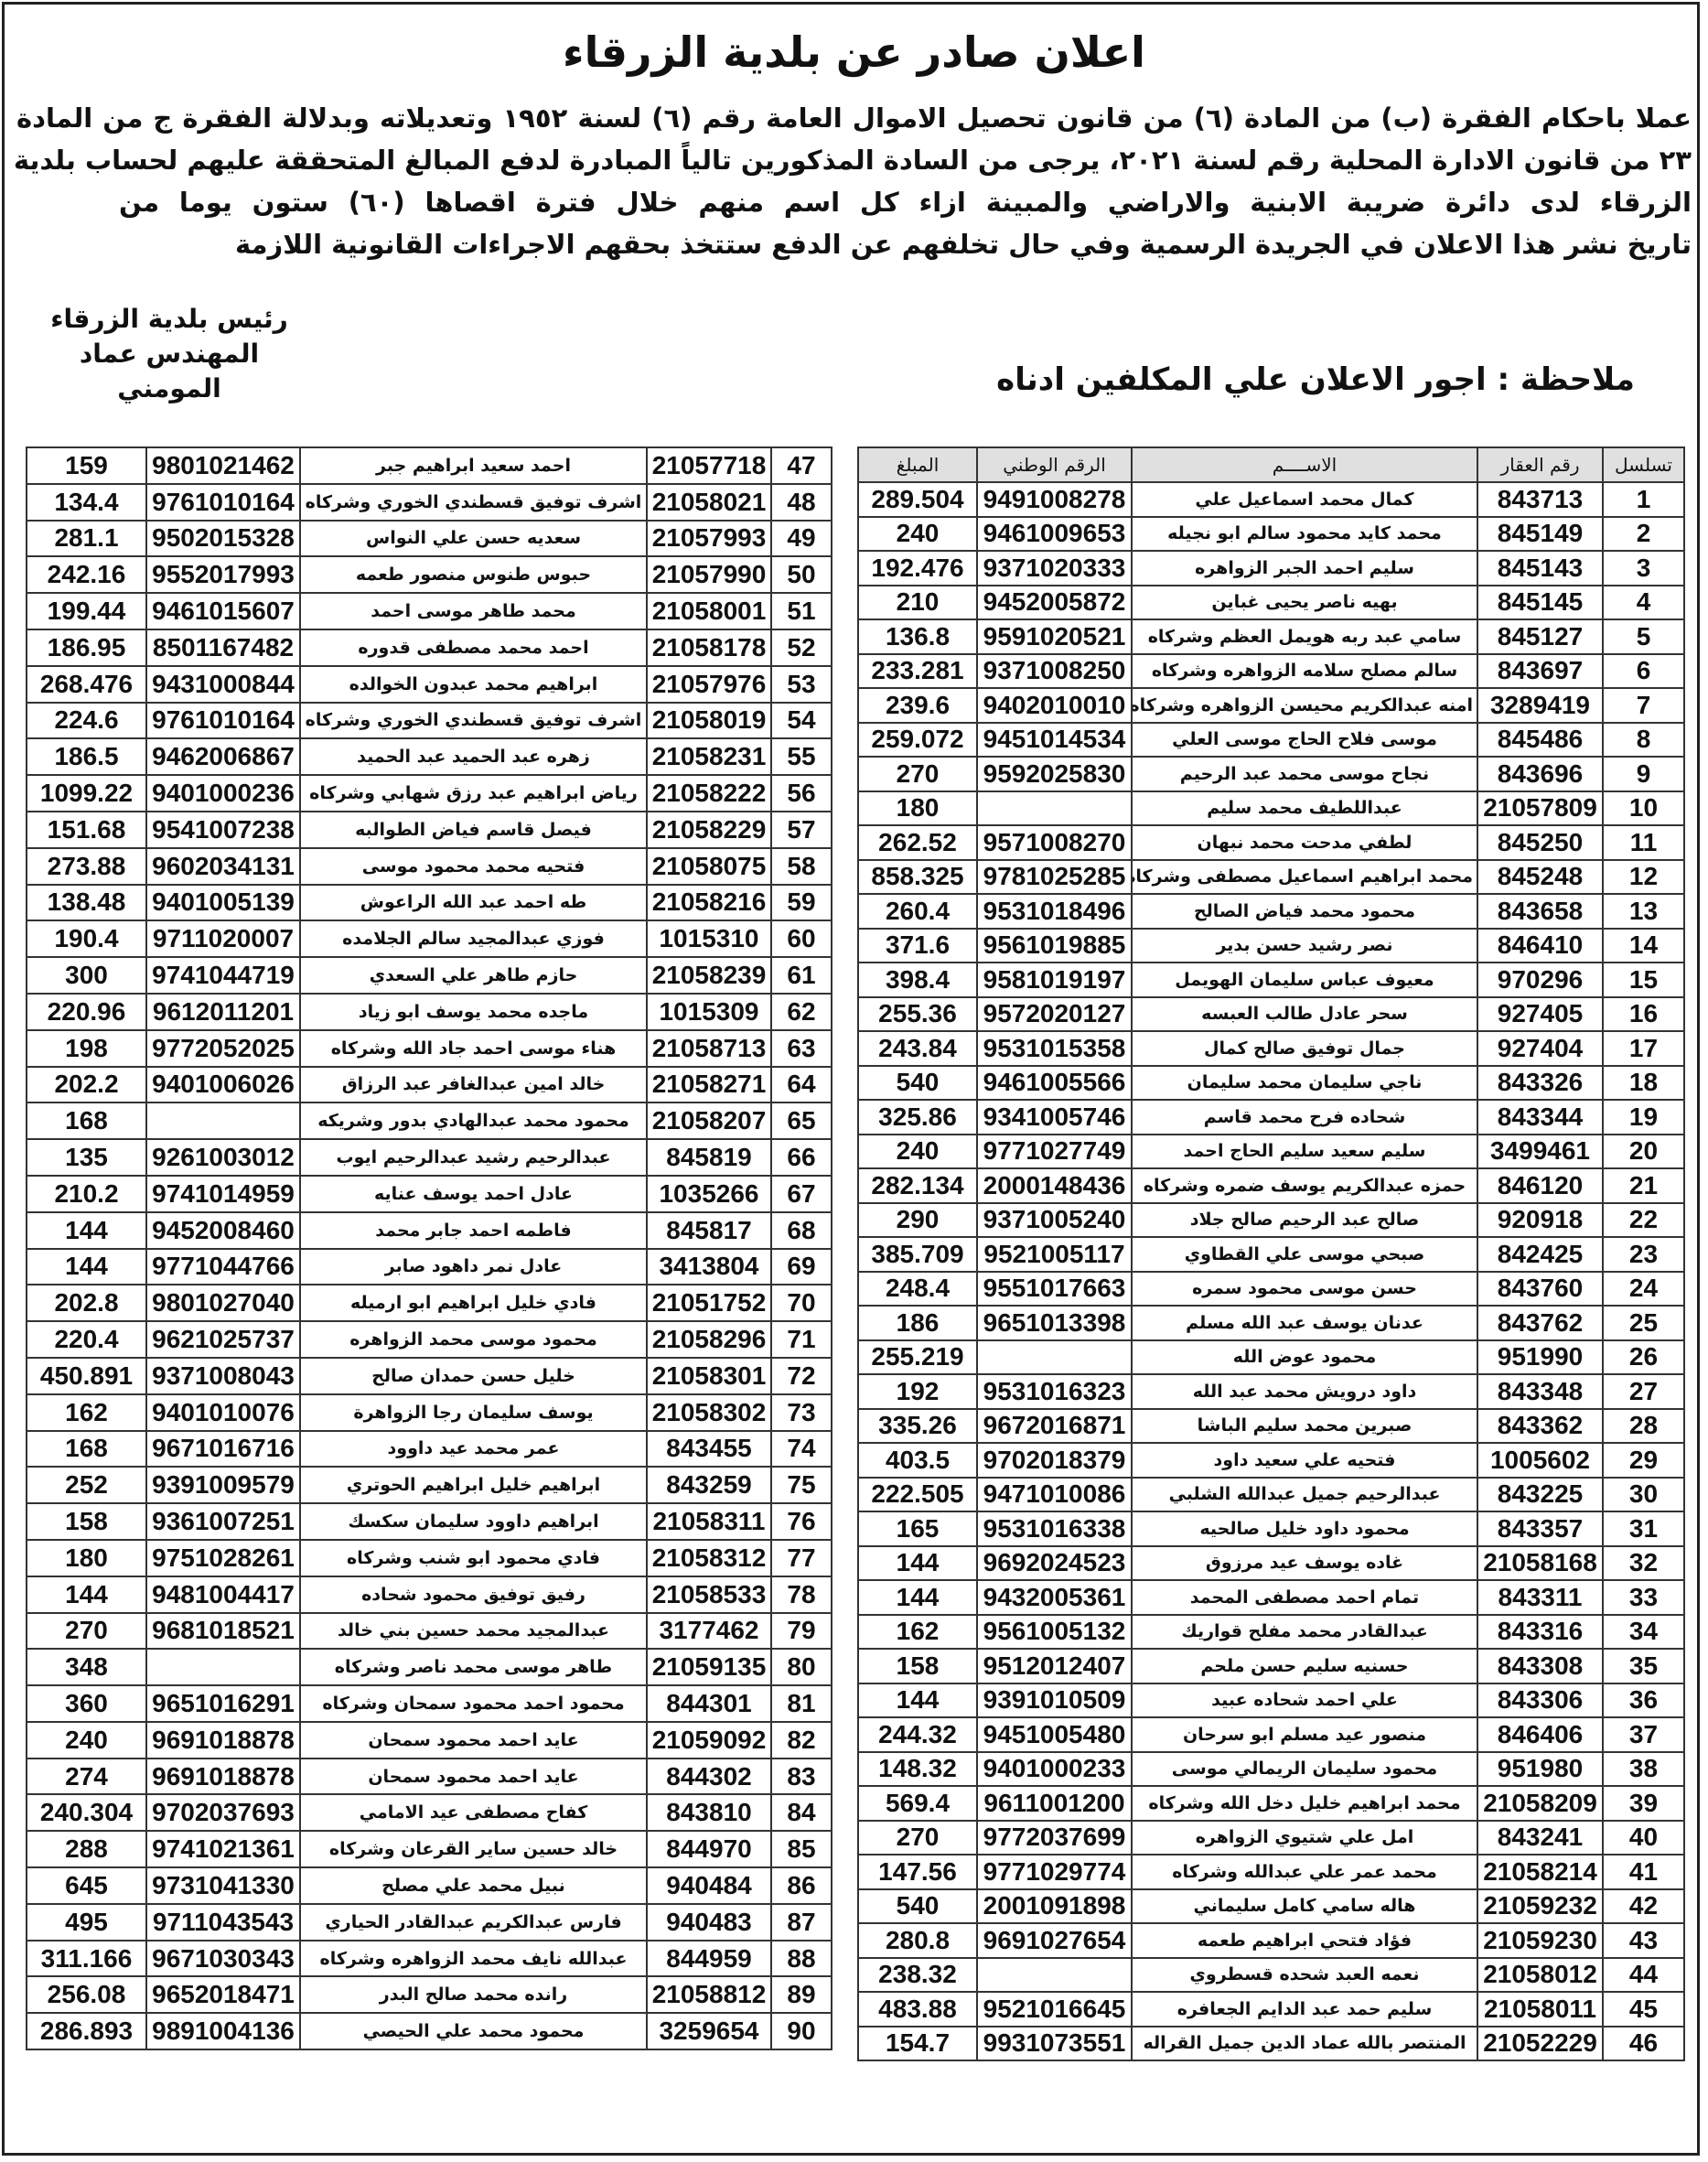 The height and width of the screenshot is (2162, 1708). Describe the element at coordinates (917, 499) in the screenshot. I see `amount-cell: 289.504` at that location.